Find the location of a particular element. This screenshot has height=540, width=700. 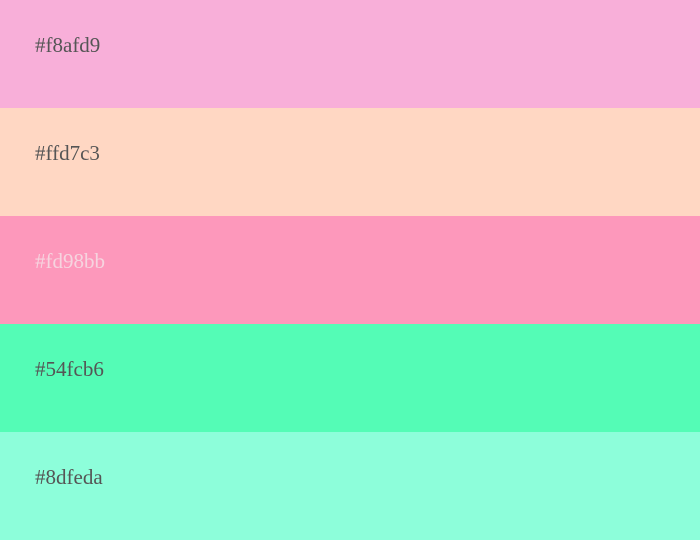

swatch-hex-label: #f8afd9 is located at coordinates (68, 45).